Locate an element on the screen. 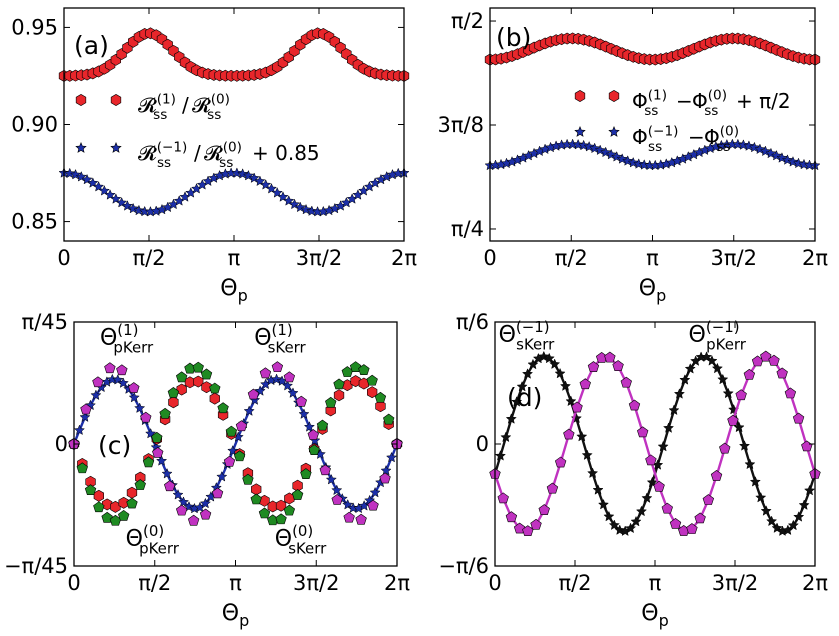  y-tick-label: π/45 is located at coordinates (45, 322).